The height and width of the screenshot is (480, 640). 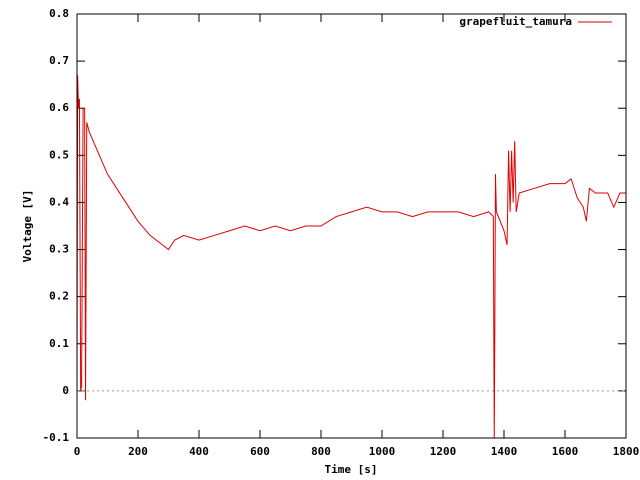 I want to click on x-tick-label: 400, so click(x=199, y=451).